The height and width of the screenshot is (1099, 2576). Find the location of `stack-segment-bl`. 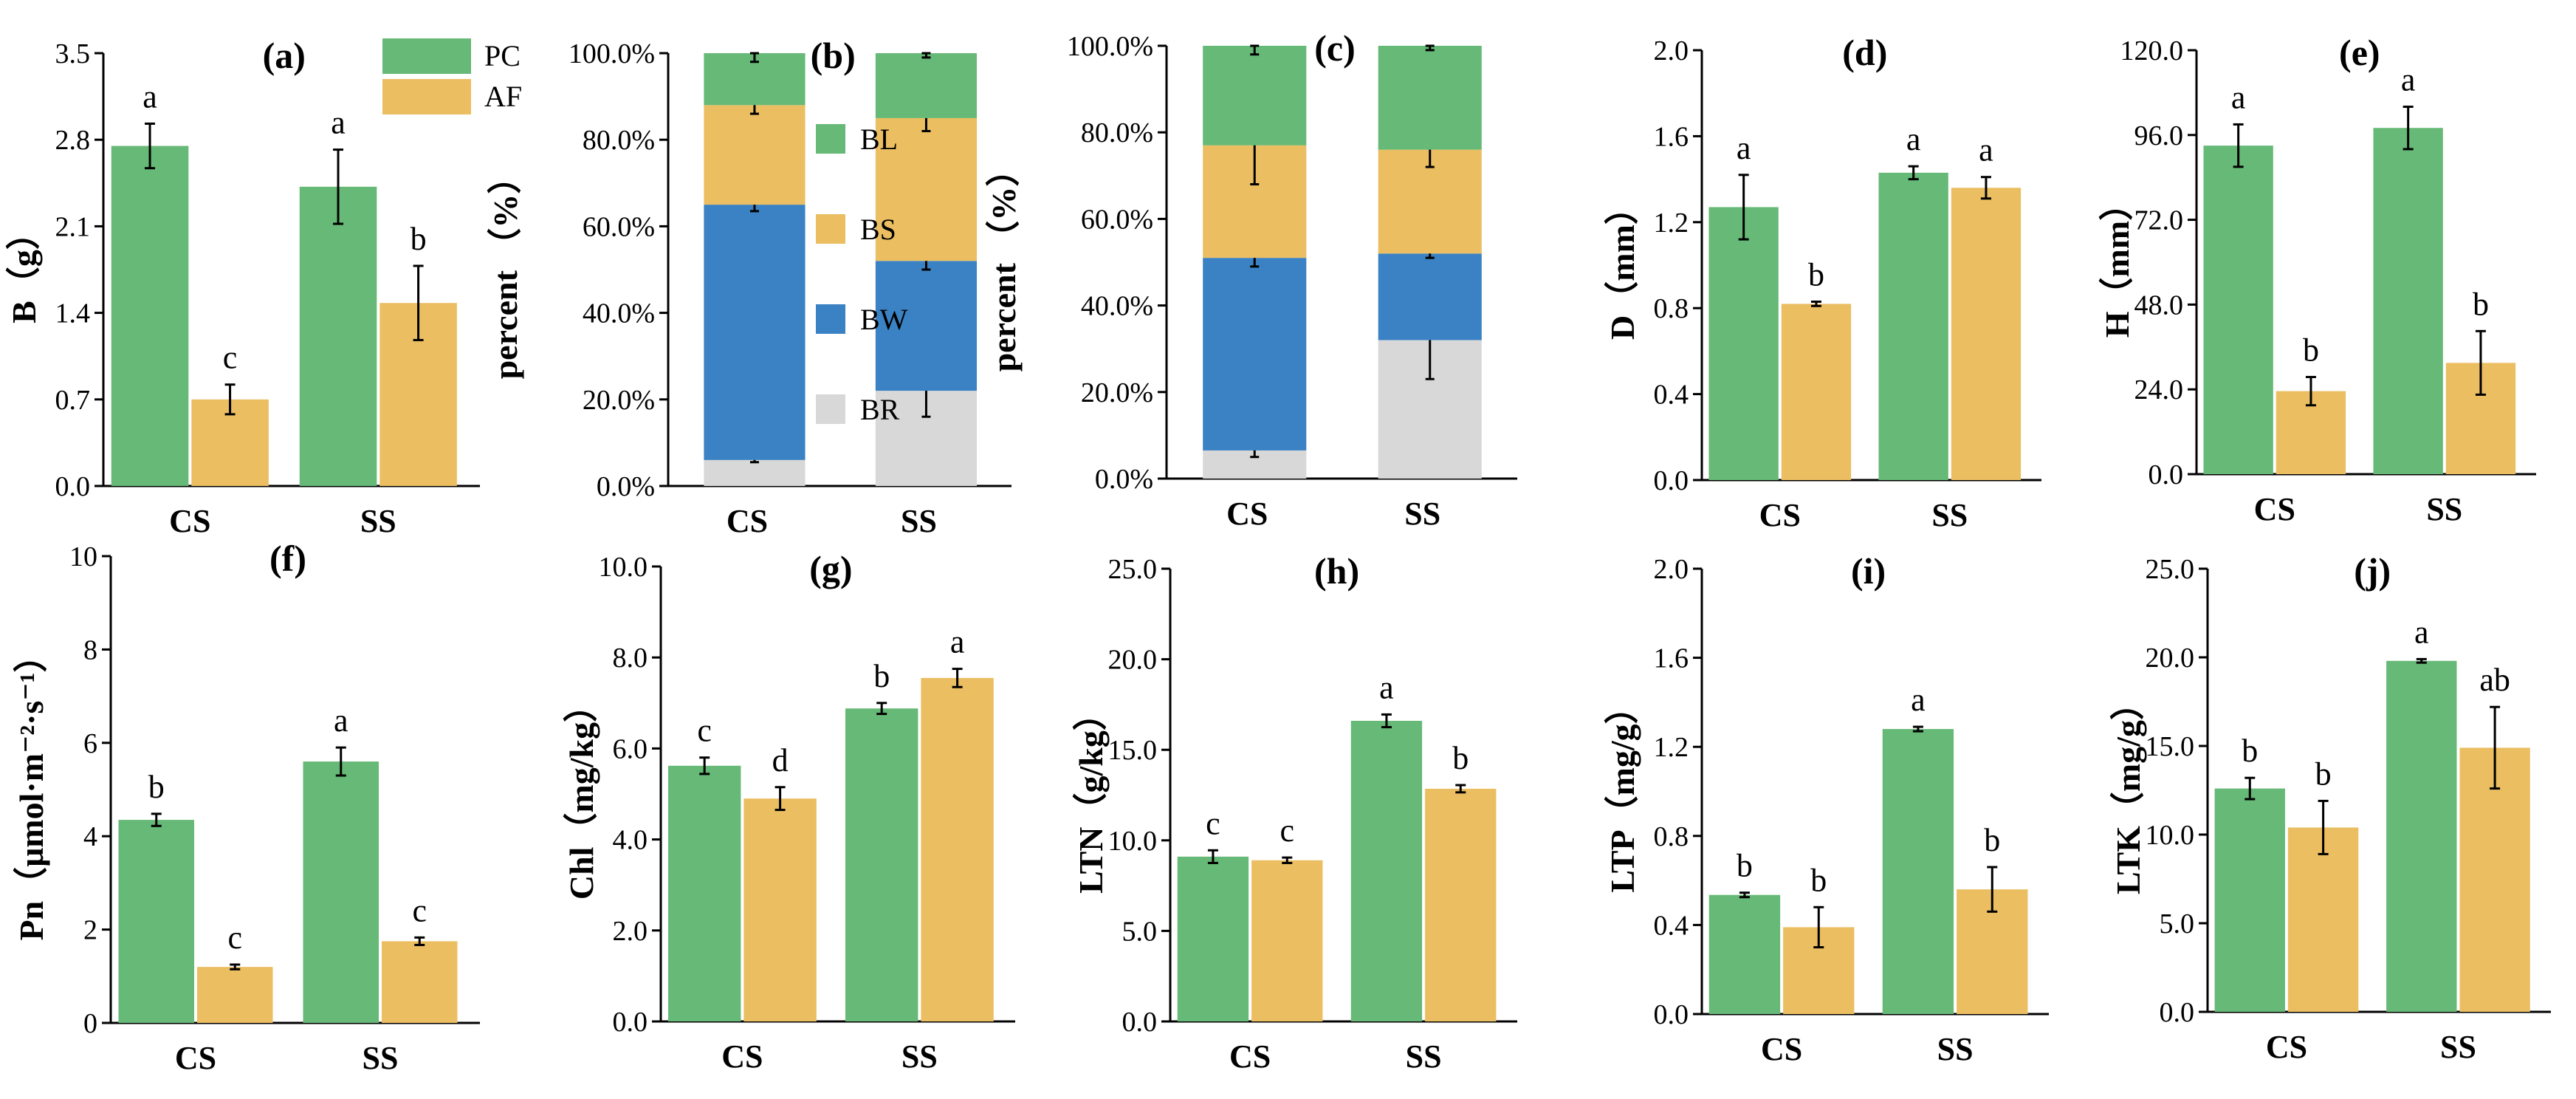

stack-segment-bl is located at coordinates (926, 85).